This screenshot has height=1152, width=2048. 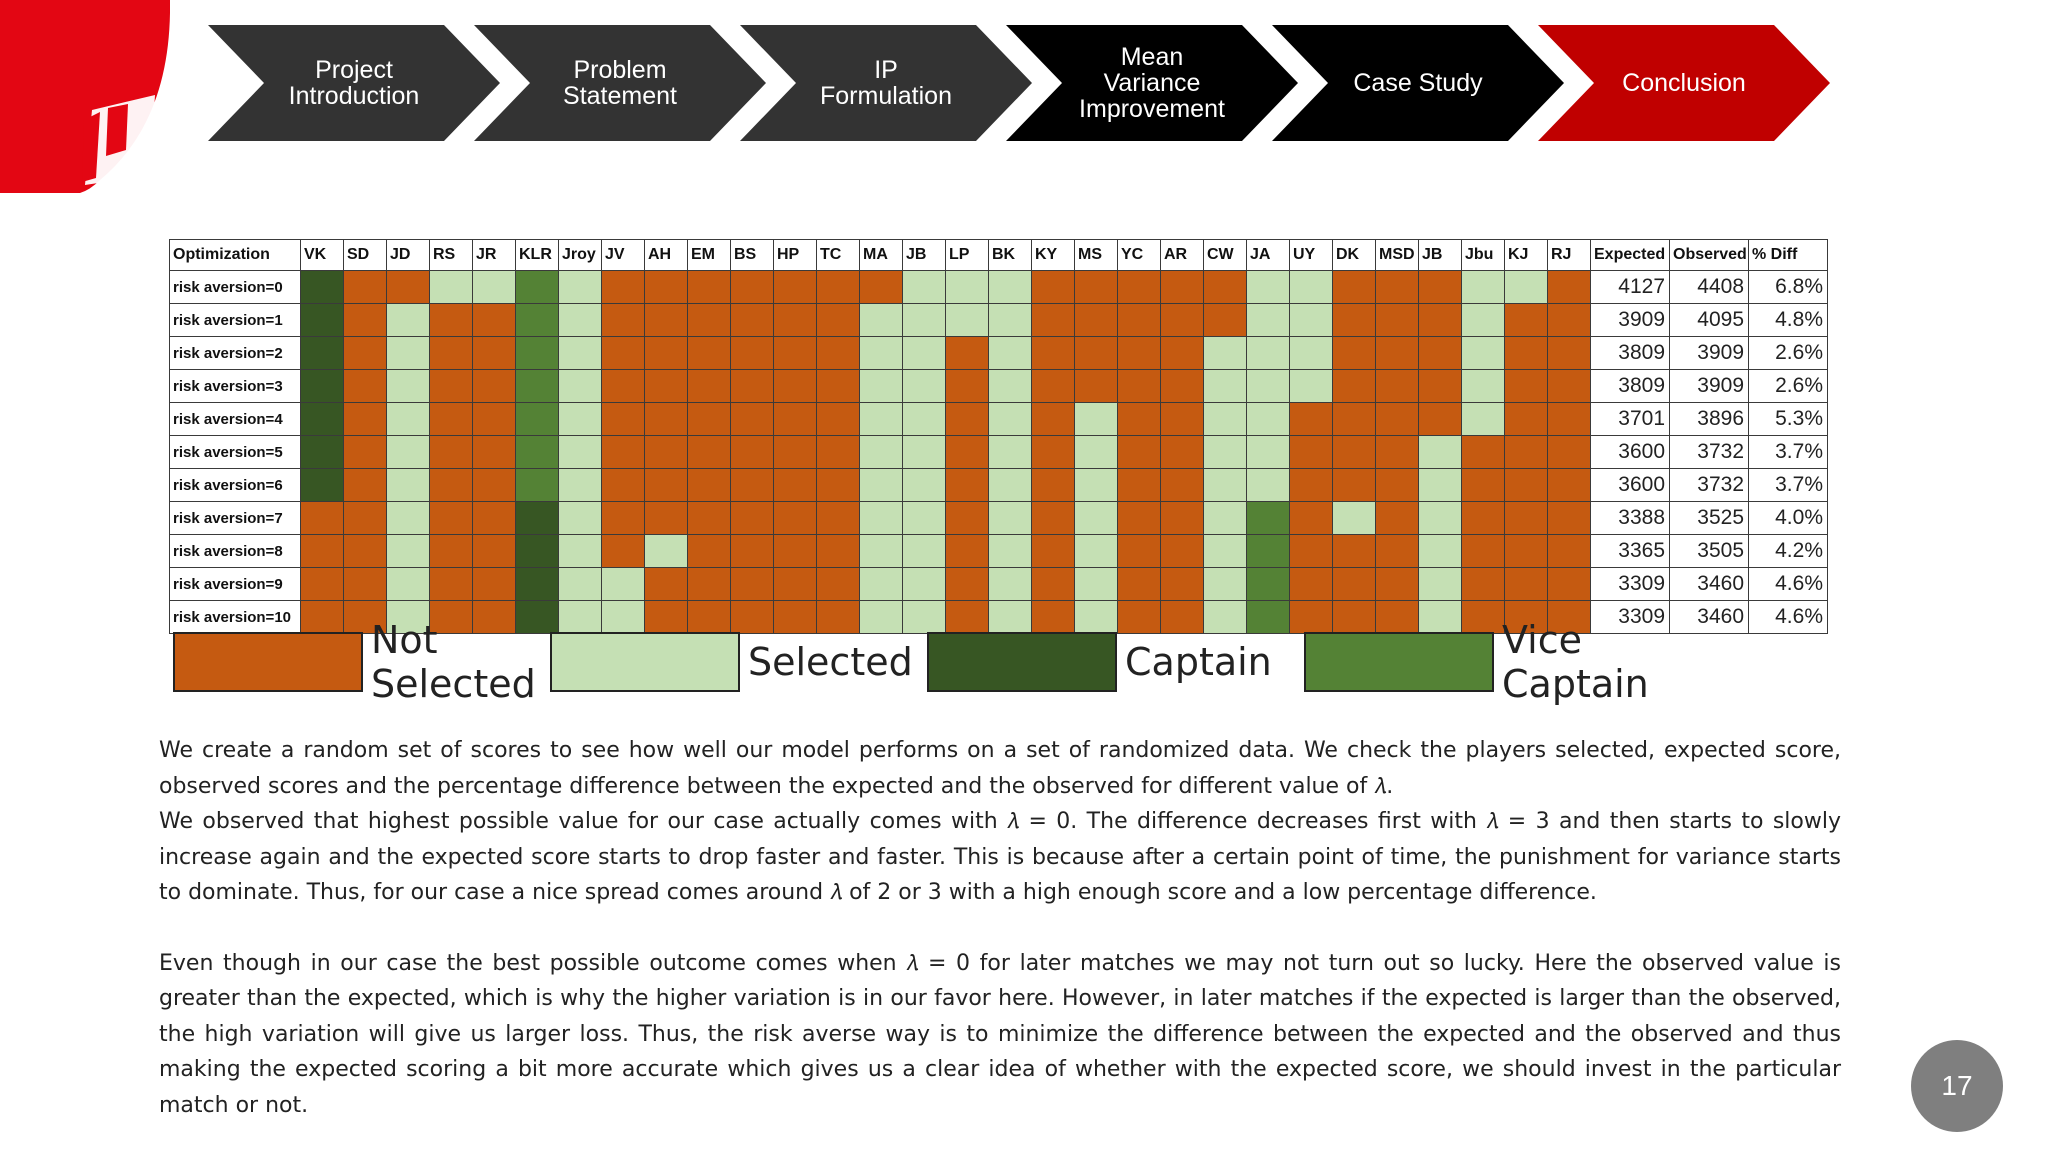 What do you see at coordinates (1709, 518) in the screenshot?
I see `cell-observed: 3525` at bounding box center [1709, 518].